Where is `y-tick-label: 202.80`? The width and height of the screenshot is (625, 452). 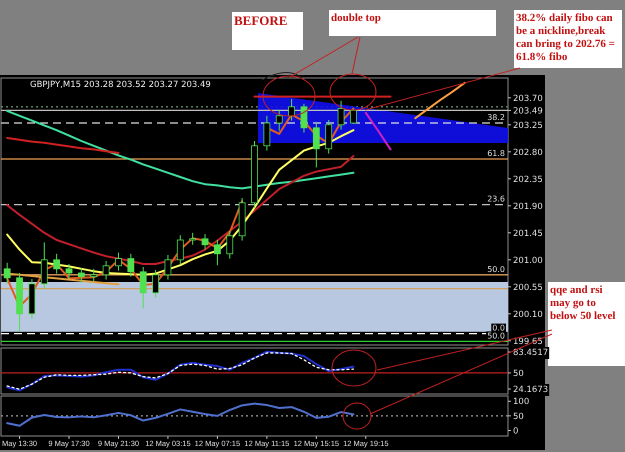
y-tick-label: 202.80 is located at coordinates (528, 153).